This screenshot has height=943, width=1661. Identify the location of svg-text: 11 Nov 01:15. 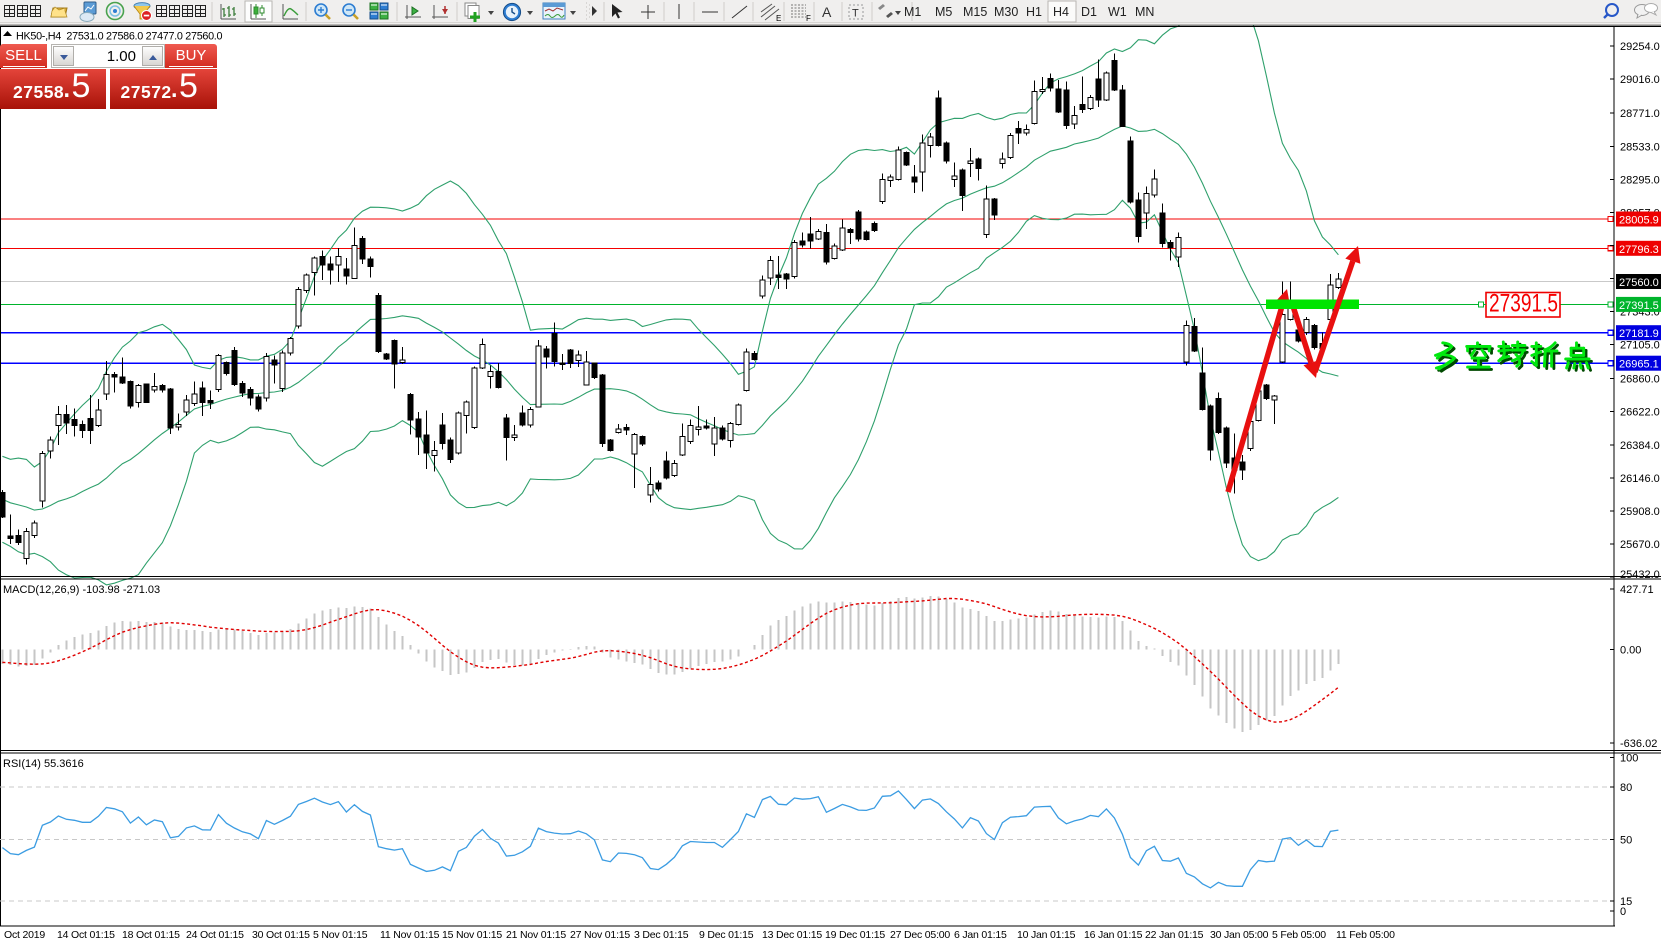
(410, 935).